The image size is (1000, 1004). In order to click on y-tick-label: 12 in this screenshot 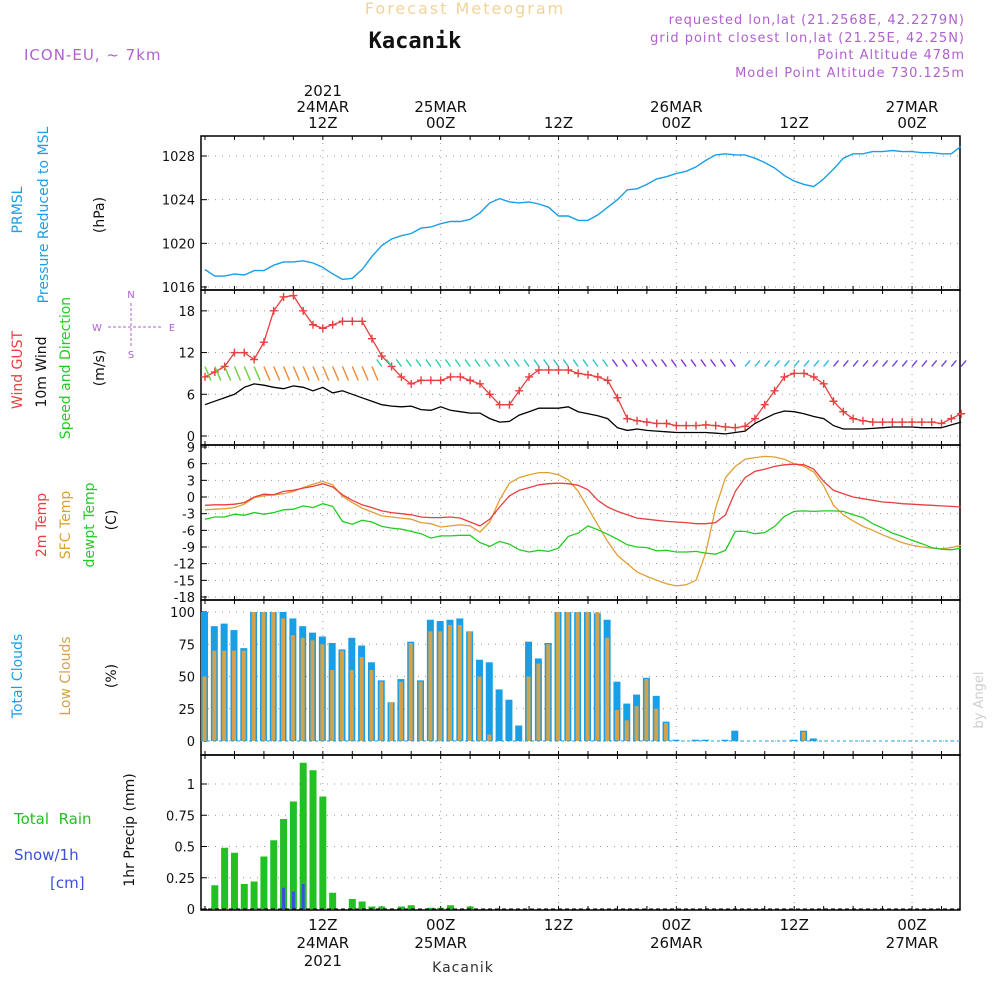, I will do `click(186, 354)`.